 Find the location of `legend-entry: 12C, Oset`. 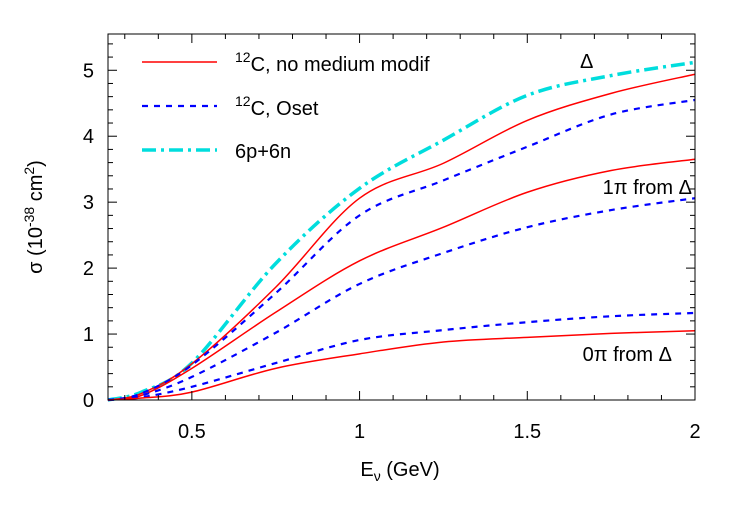

legend-entry: 12C, Oset is located at coordinates (230, 106).